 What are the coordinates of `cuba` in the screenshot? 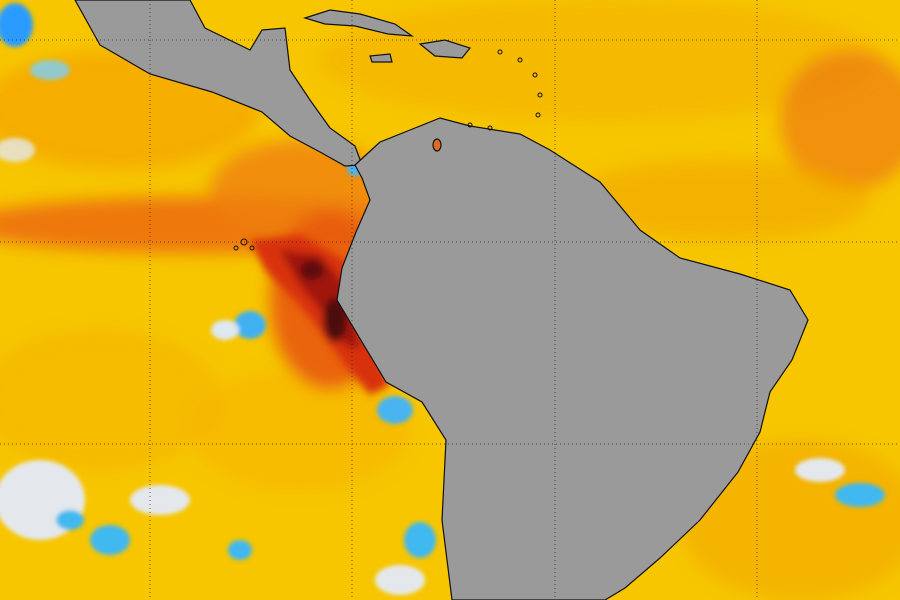 It's located at (358, 23).